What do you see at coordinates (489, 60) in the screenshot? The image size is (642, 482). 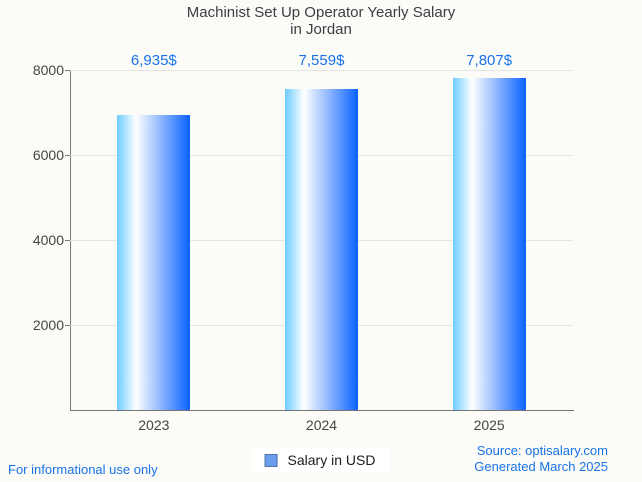 I see `bar-value-label: 7,807$` at bounding box center [489, 60].